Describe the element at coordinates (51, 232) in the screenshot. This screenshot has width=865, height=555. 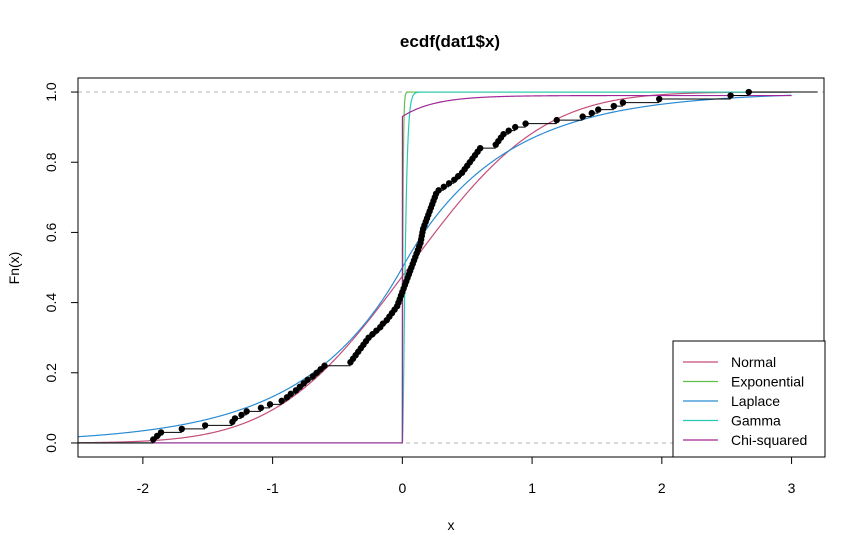
I see `y-tick-label: 0.6` at that location.